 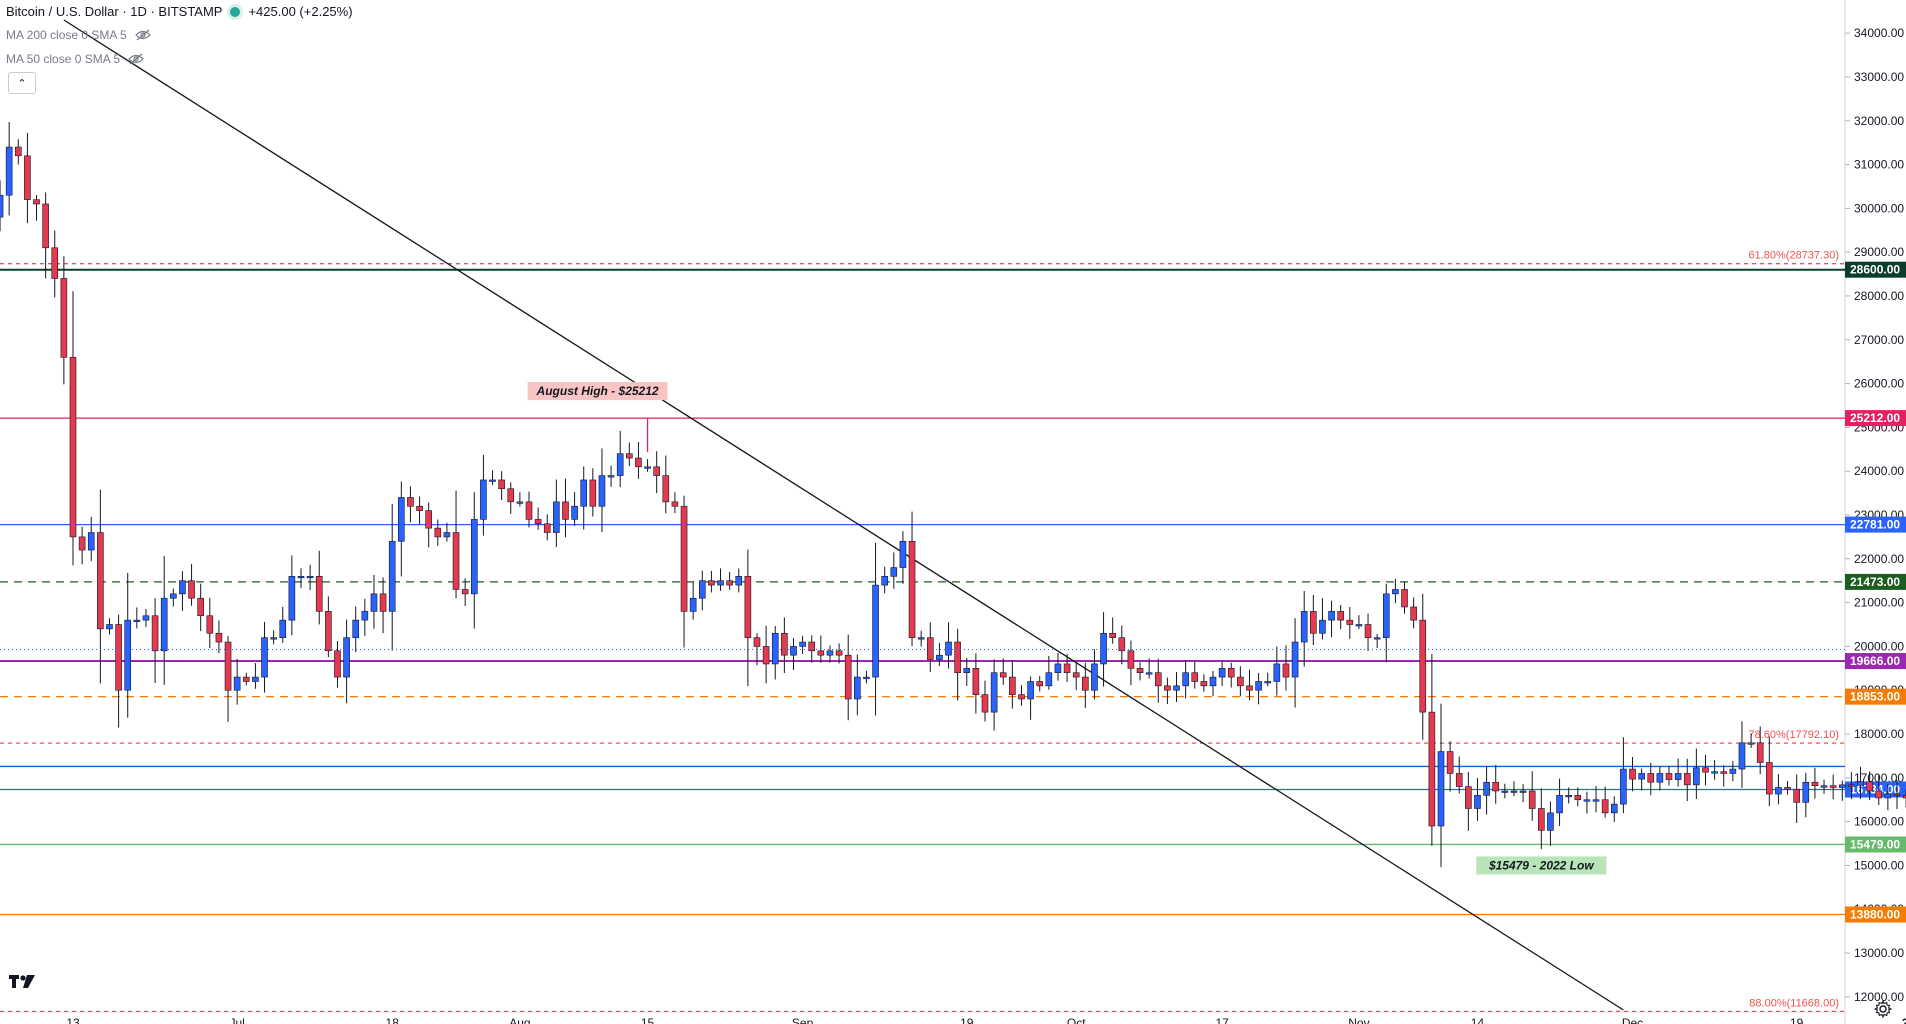 I want to click on eye-off-icon, so click(x=136, y=59).